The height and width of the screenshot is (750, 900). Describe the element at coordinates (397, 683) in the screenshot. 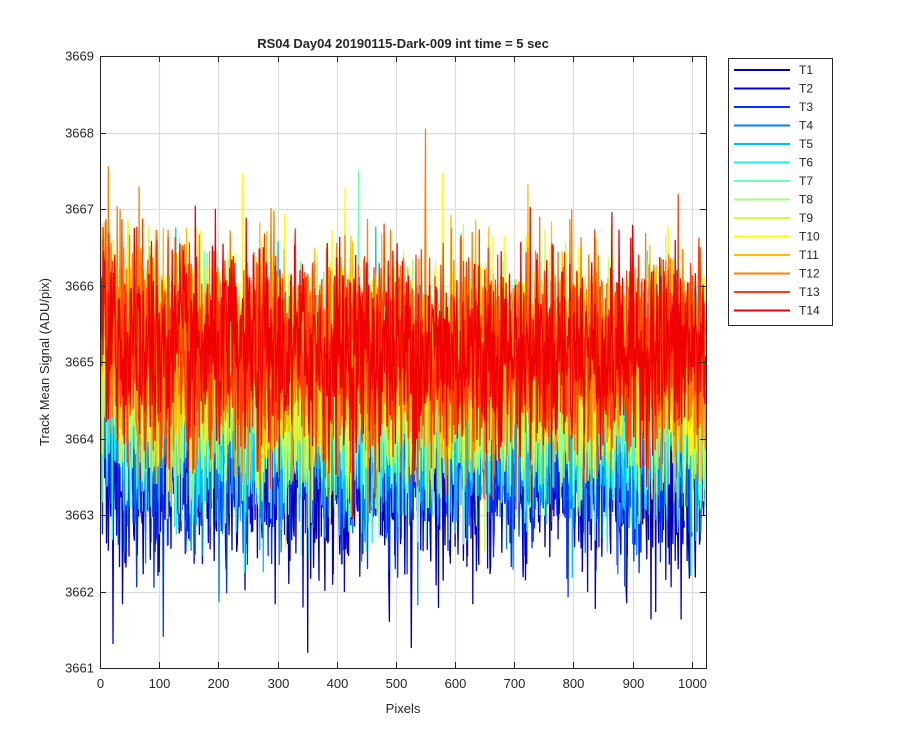

I see `x-tick-label: 500` at that location.